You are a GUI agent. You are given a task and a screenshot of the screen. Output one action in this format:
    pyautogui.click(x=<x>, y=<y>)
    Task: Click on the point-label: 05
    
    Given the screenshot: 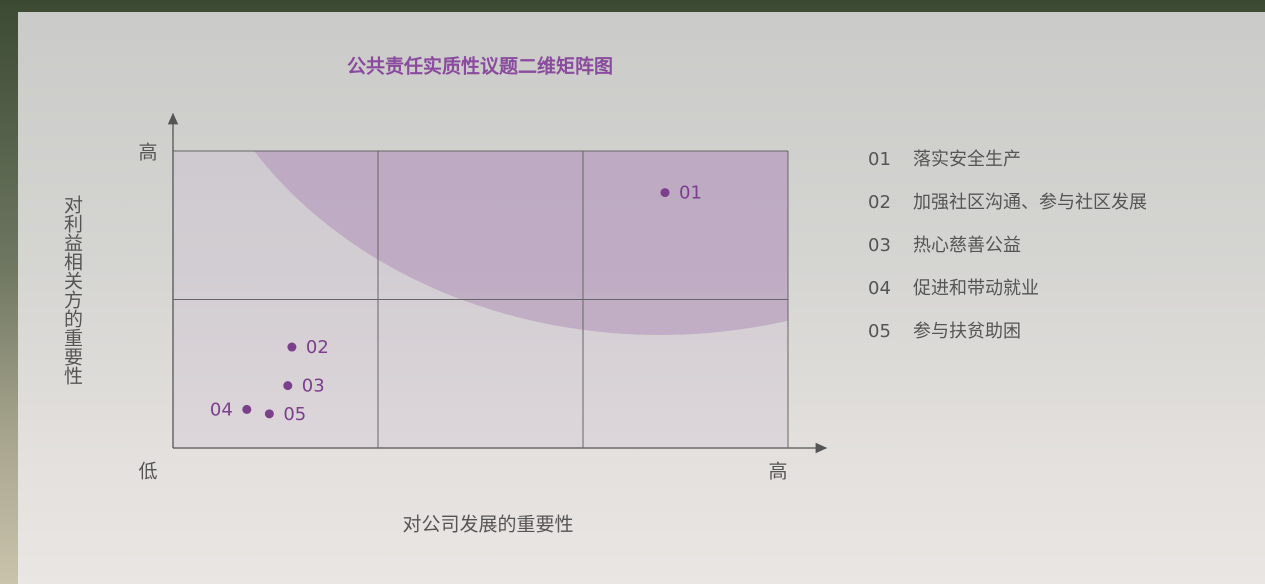 What is the action you would take?
    pyautogui.click(x=294, y=414)
    